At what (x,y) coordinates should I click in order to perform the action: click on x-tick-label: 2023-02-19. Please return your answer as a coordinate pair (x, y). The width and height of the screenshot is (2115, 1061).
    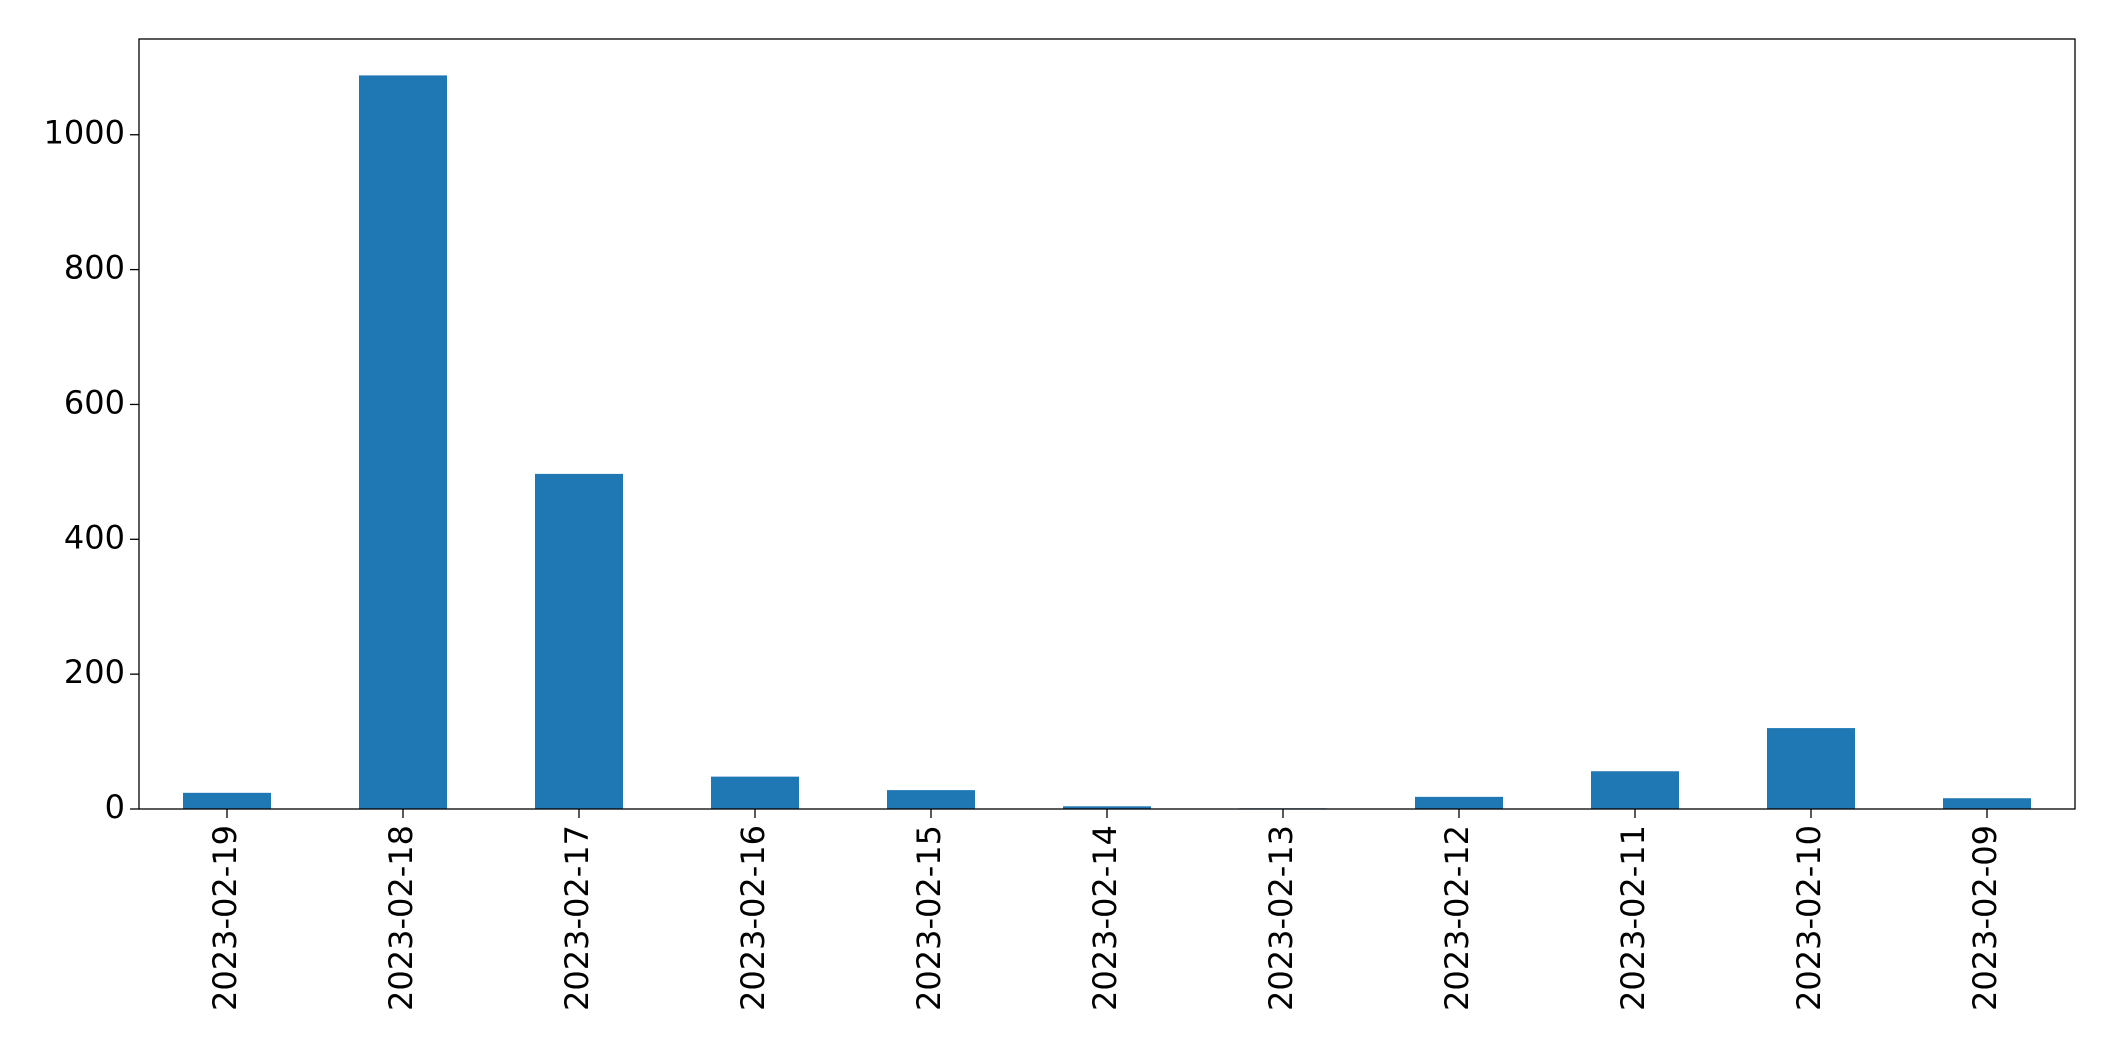
    Looking at the image, I should click on (225, 918).